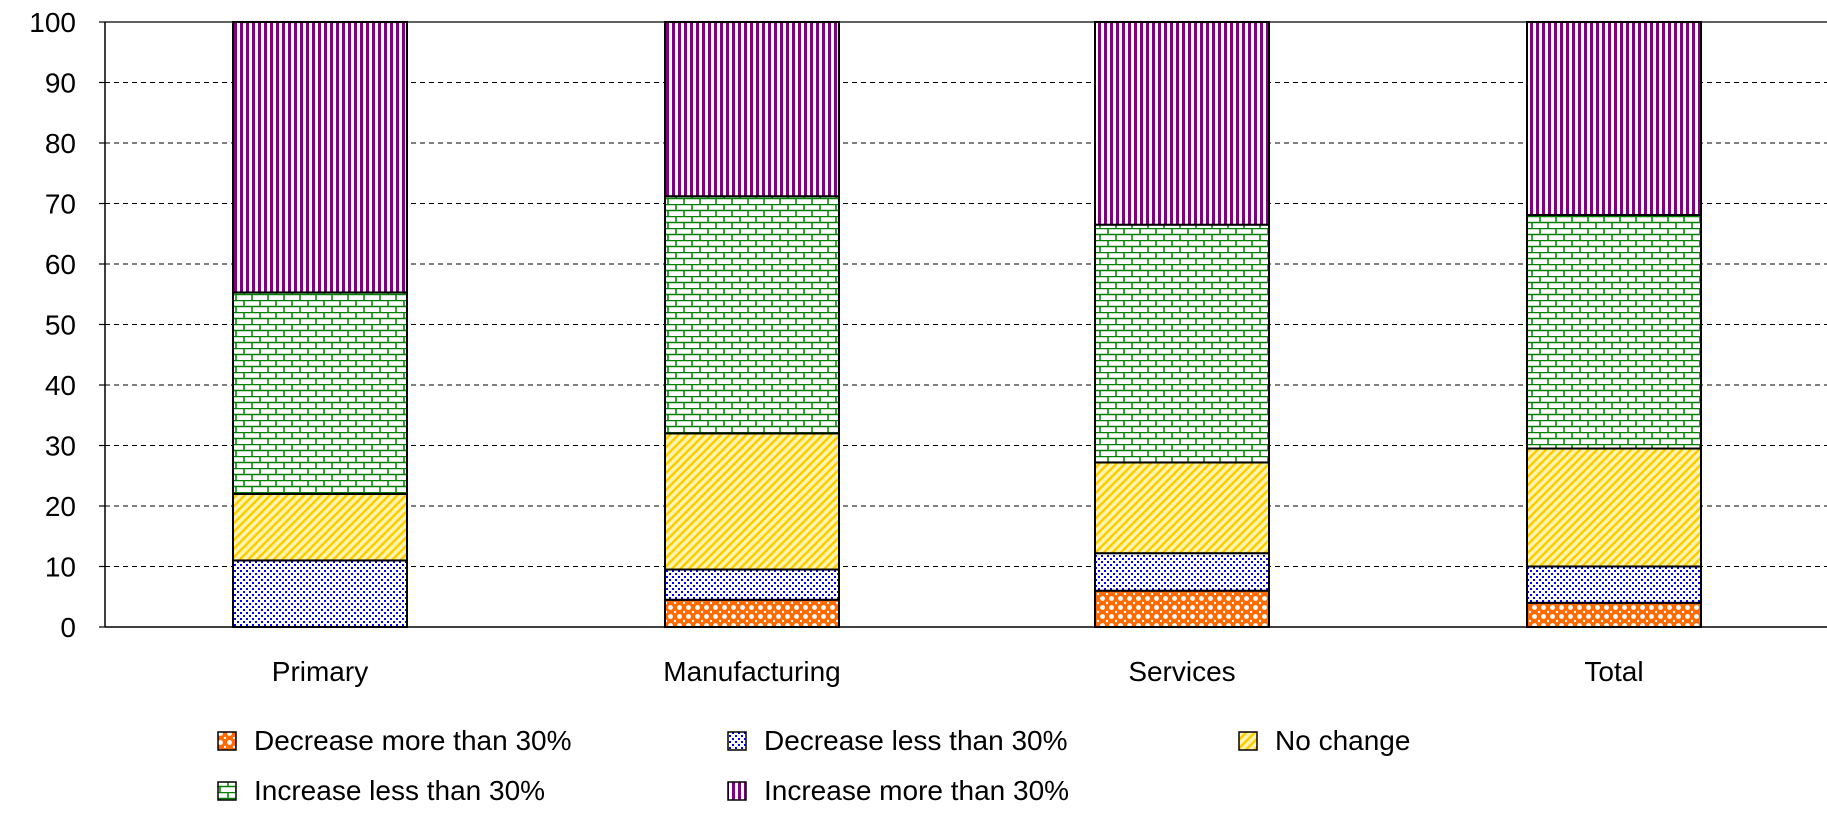  I want to click on y-tick-label: 40, so click(60, 385).